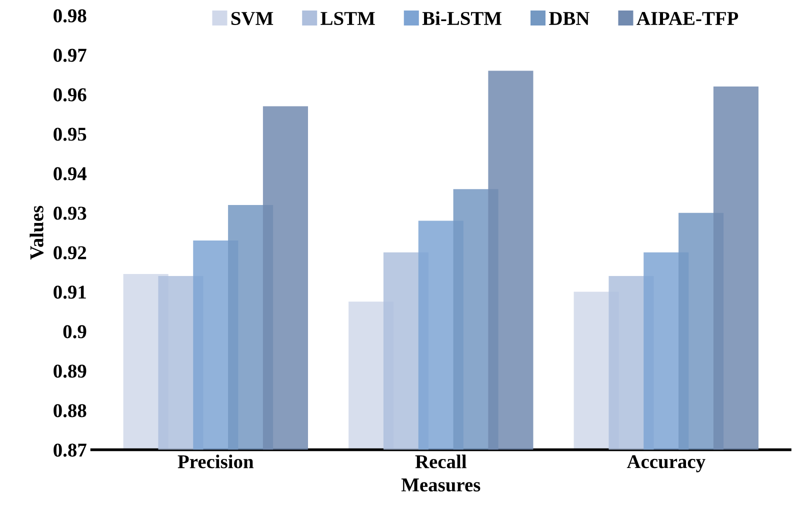  I want to click on y-tick-label: 0.97, so click(70, 55).